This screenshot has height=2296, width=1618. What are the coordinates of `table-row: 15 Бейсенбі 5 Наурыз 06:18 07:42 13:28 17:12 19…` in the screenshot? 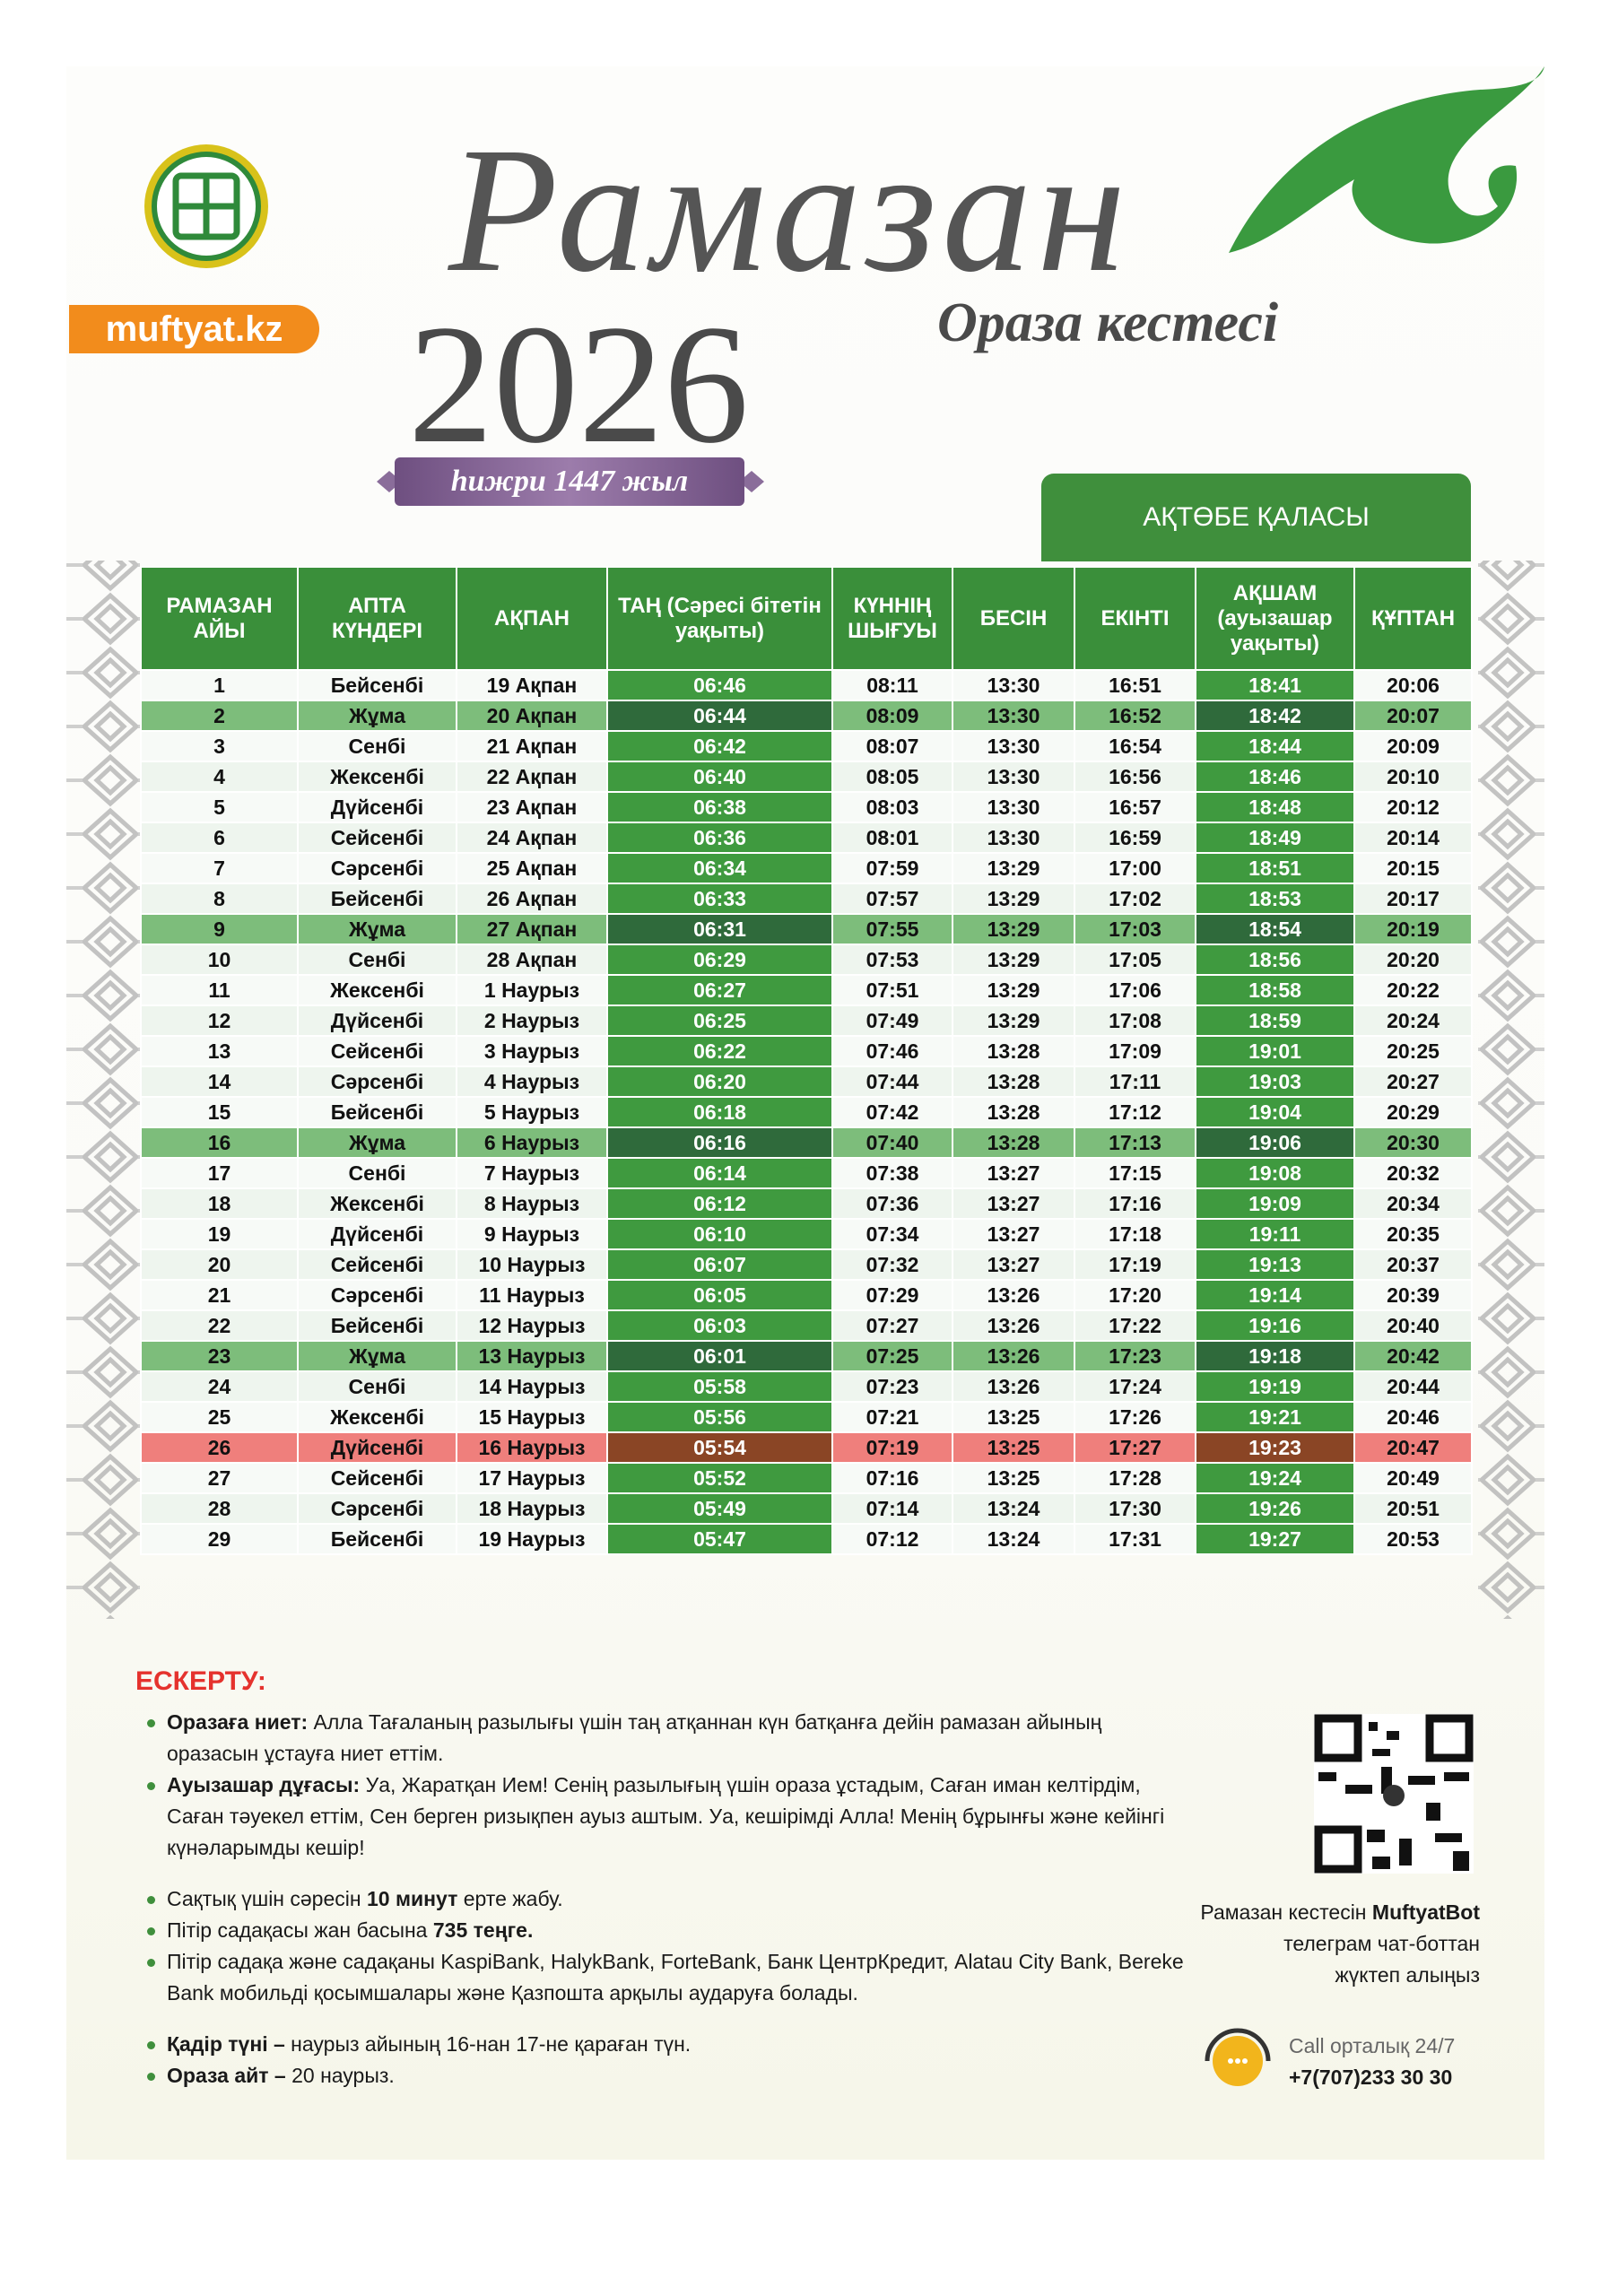 It's located at (806, 1112).